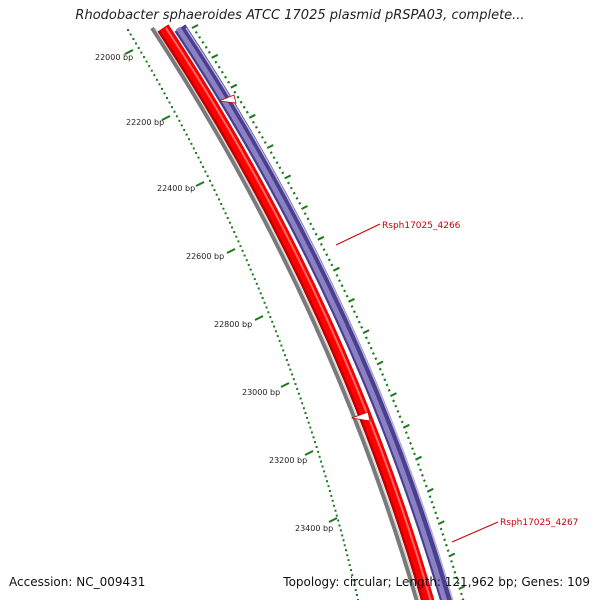 This screenshot has width=600, height=600. What do you see at coordinates (176, 188) in the screenshot?
I see `ruler-label: 22400 bp` at bounding box center [176, 188].